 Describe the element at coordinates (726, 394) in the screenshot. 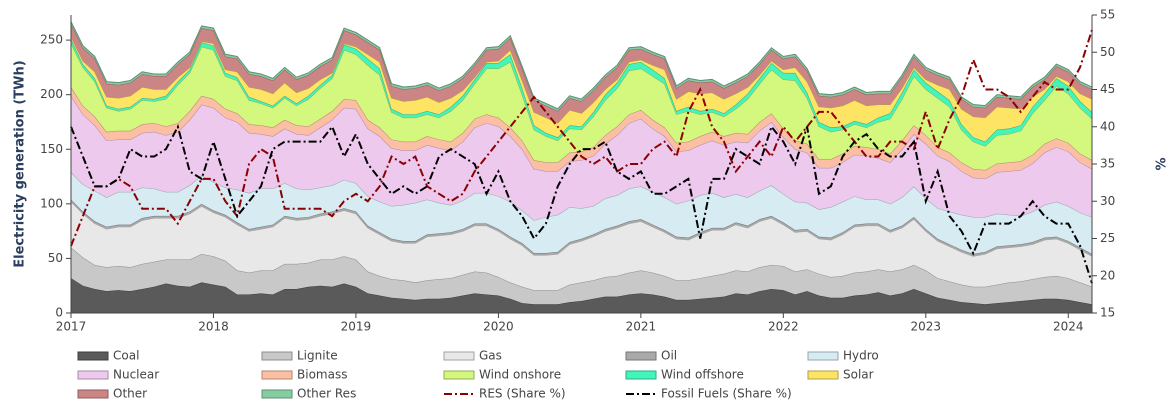

I see `legend-label: Fossil Fuels (Share %)` at that location.